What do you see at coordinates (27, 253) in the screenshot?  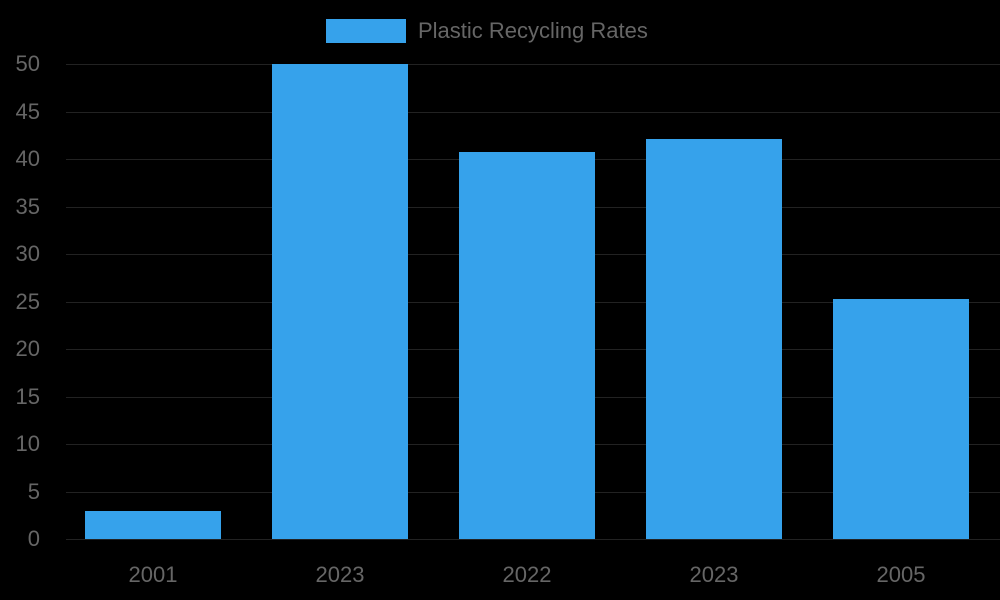 I see `y-tick-label: 30` at bounding box center [27, 253].